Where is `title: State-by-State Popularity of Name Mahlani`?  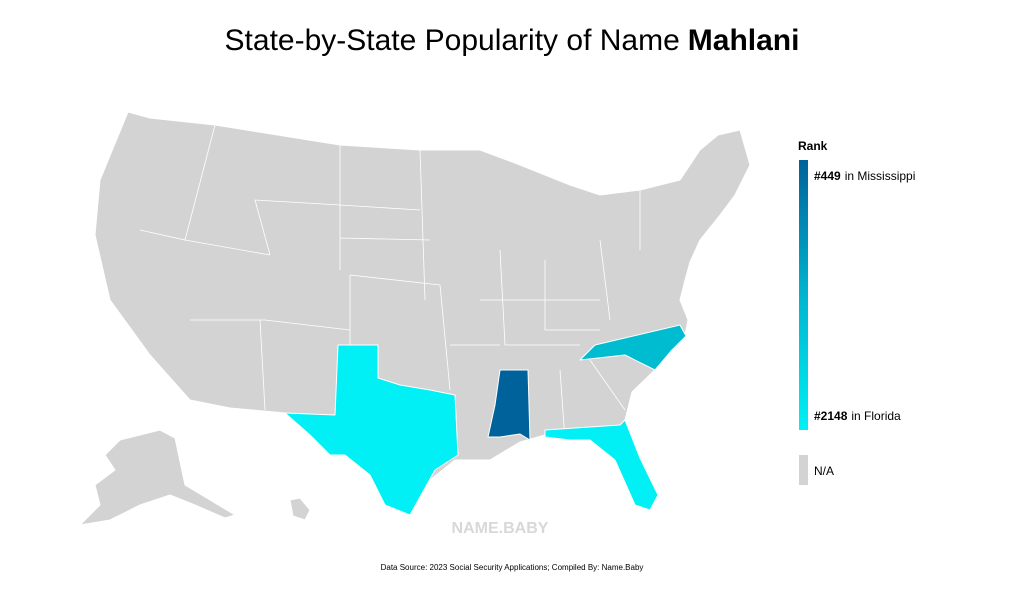 title: State-by-State Popularity of Name Mahlani is located at coordinates (512, 40).